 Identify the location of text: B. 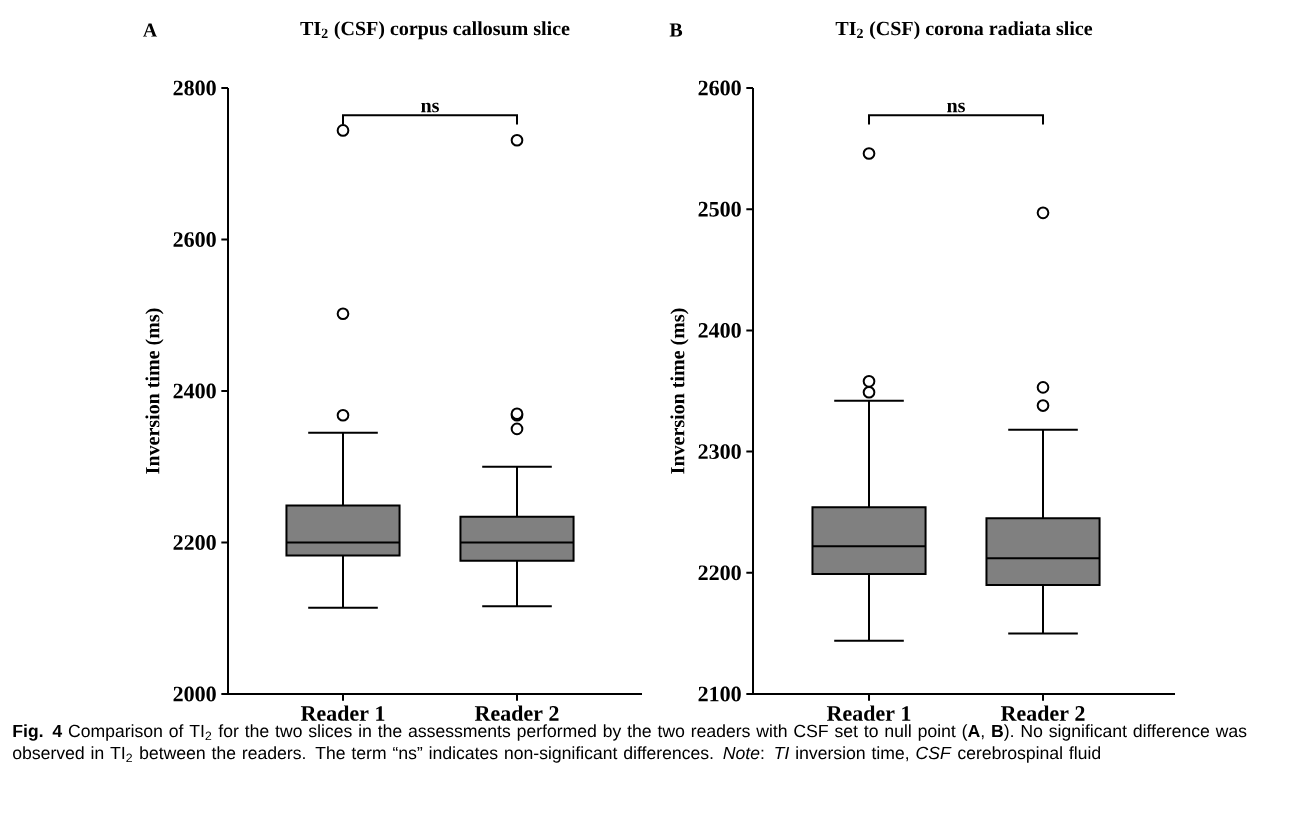
(676, 30).